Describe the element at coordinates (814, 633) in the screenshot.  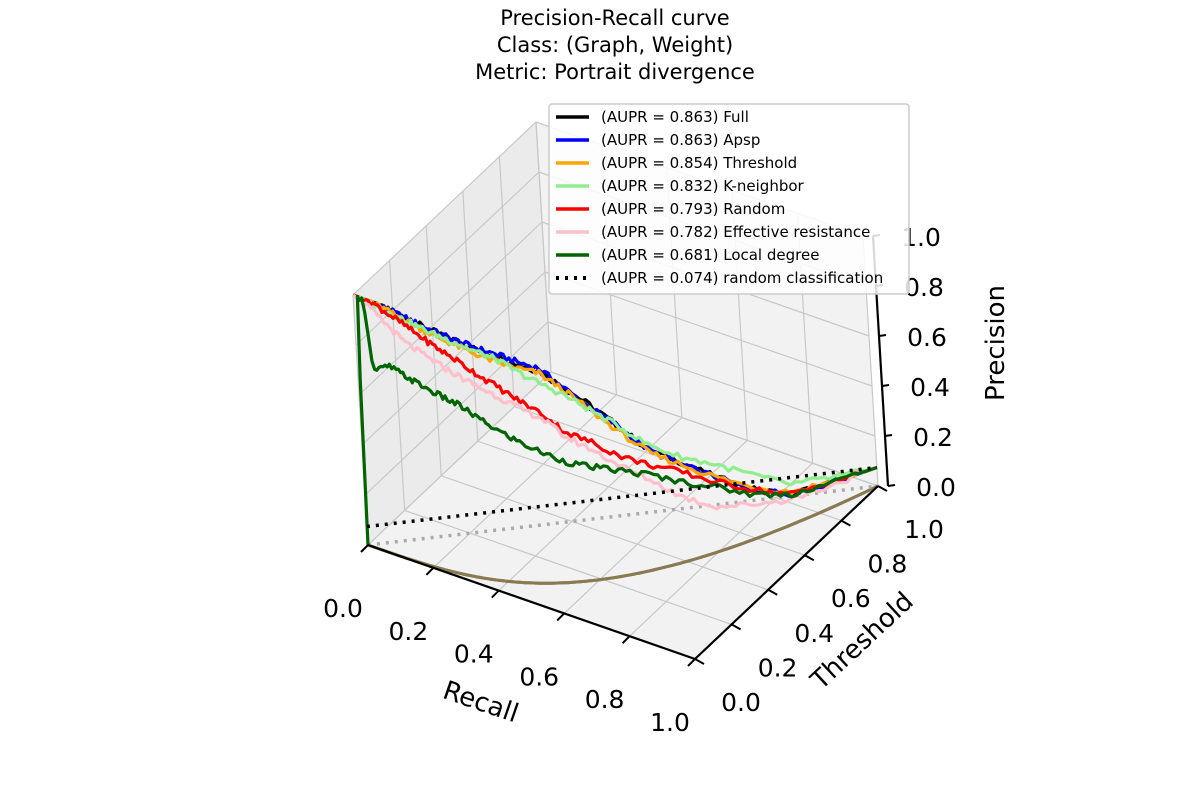
I see `y-tick-label: 0.4` at that location.